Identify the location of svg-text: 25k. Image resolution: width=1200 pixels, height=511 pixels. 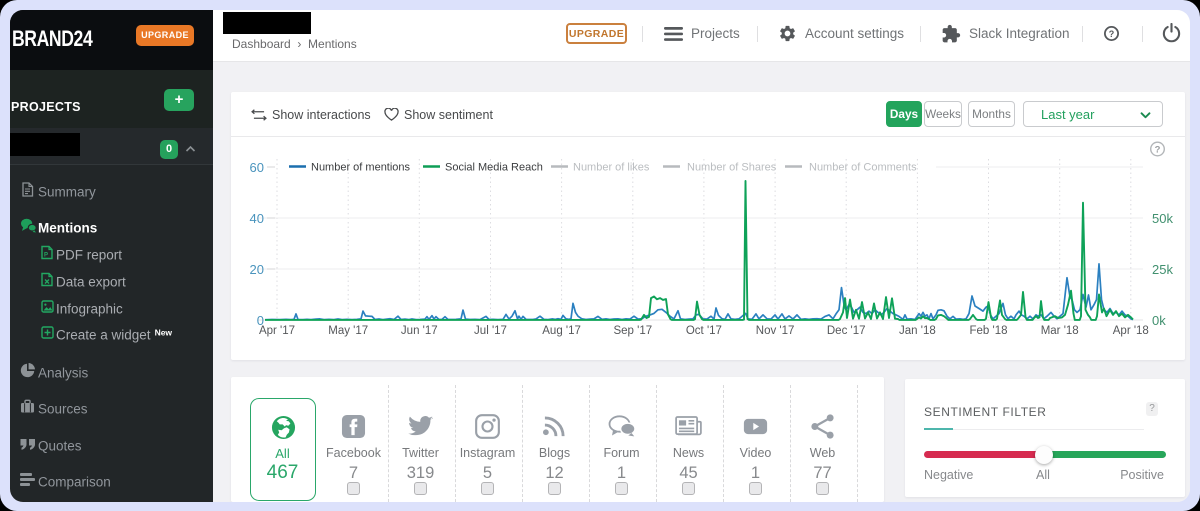
(1162, 269).